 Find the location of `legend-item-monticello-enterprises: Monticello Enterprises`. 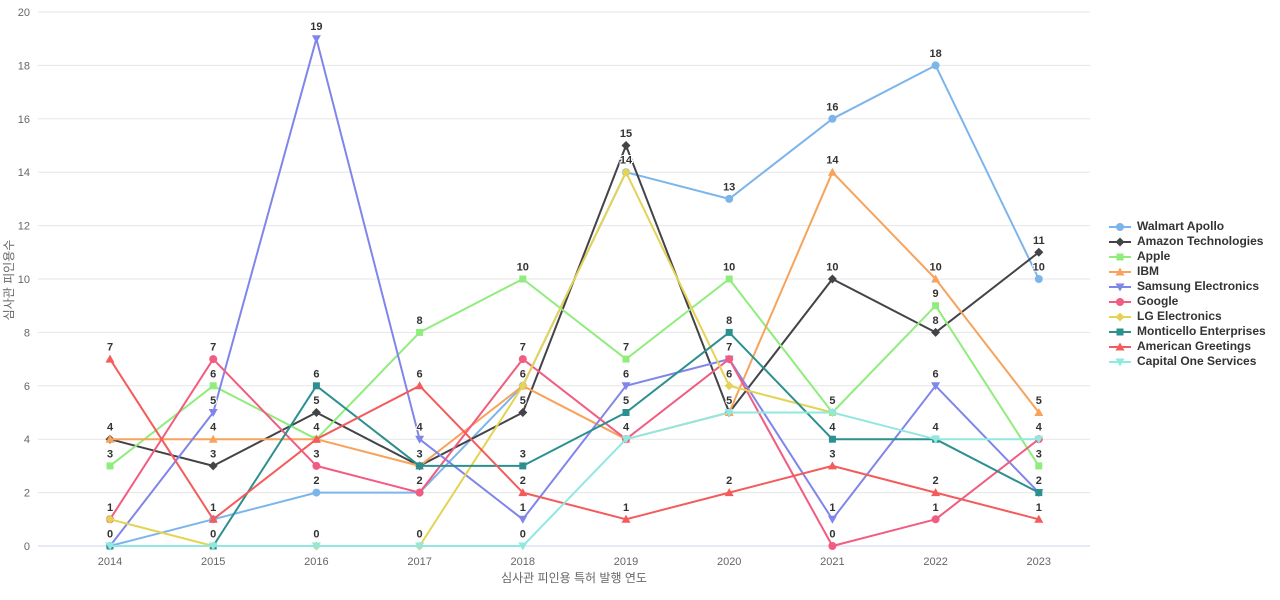

legend-item-monticello-enterprises: Monticello Enterprises is located at coordinates (1187, 331).